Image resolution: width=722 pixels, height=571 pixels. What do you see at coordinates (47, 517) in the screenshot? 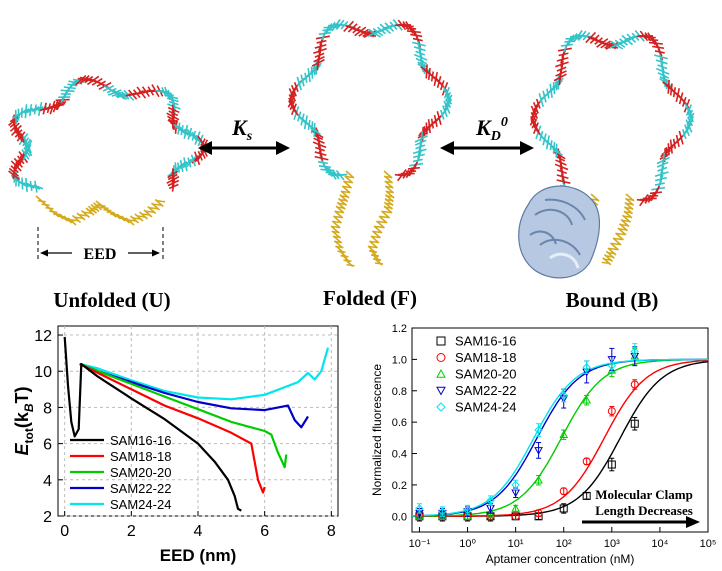
I see `energy-tick-label-y: 2` at bounding box center [47, 517].